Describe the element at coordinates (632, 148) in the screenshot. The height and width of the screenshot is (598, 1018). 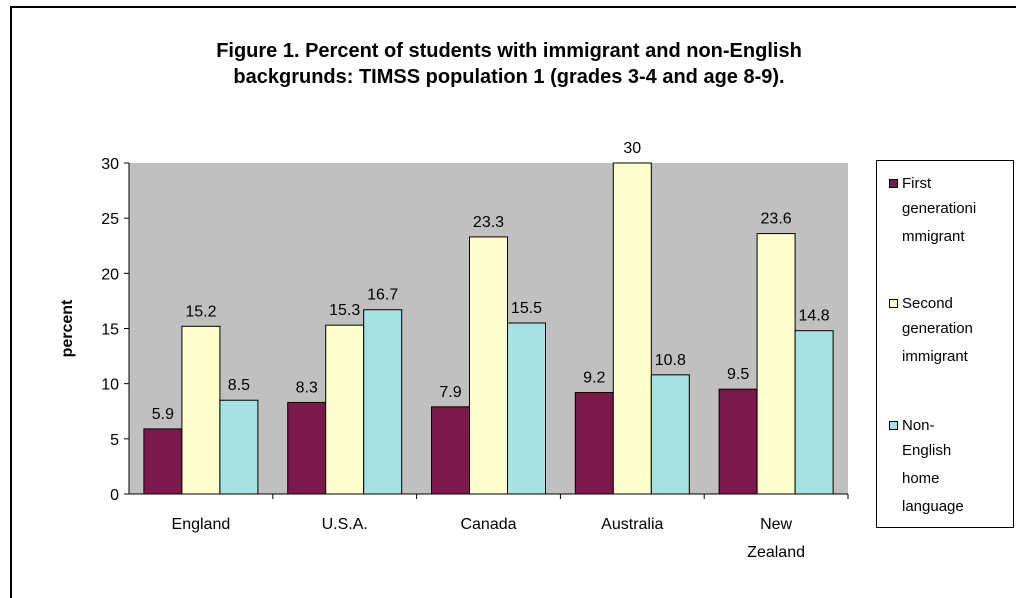
I see `data-label: 30` at that location.